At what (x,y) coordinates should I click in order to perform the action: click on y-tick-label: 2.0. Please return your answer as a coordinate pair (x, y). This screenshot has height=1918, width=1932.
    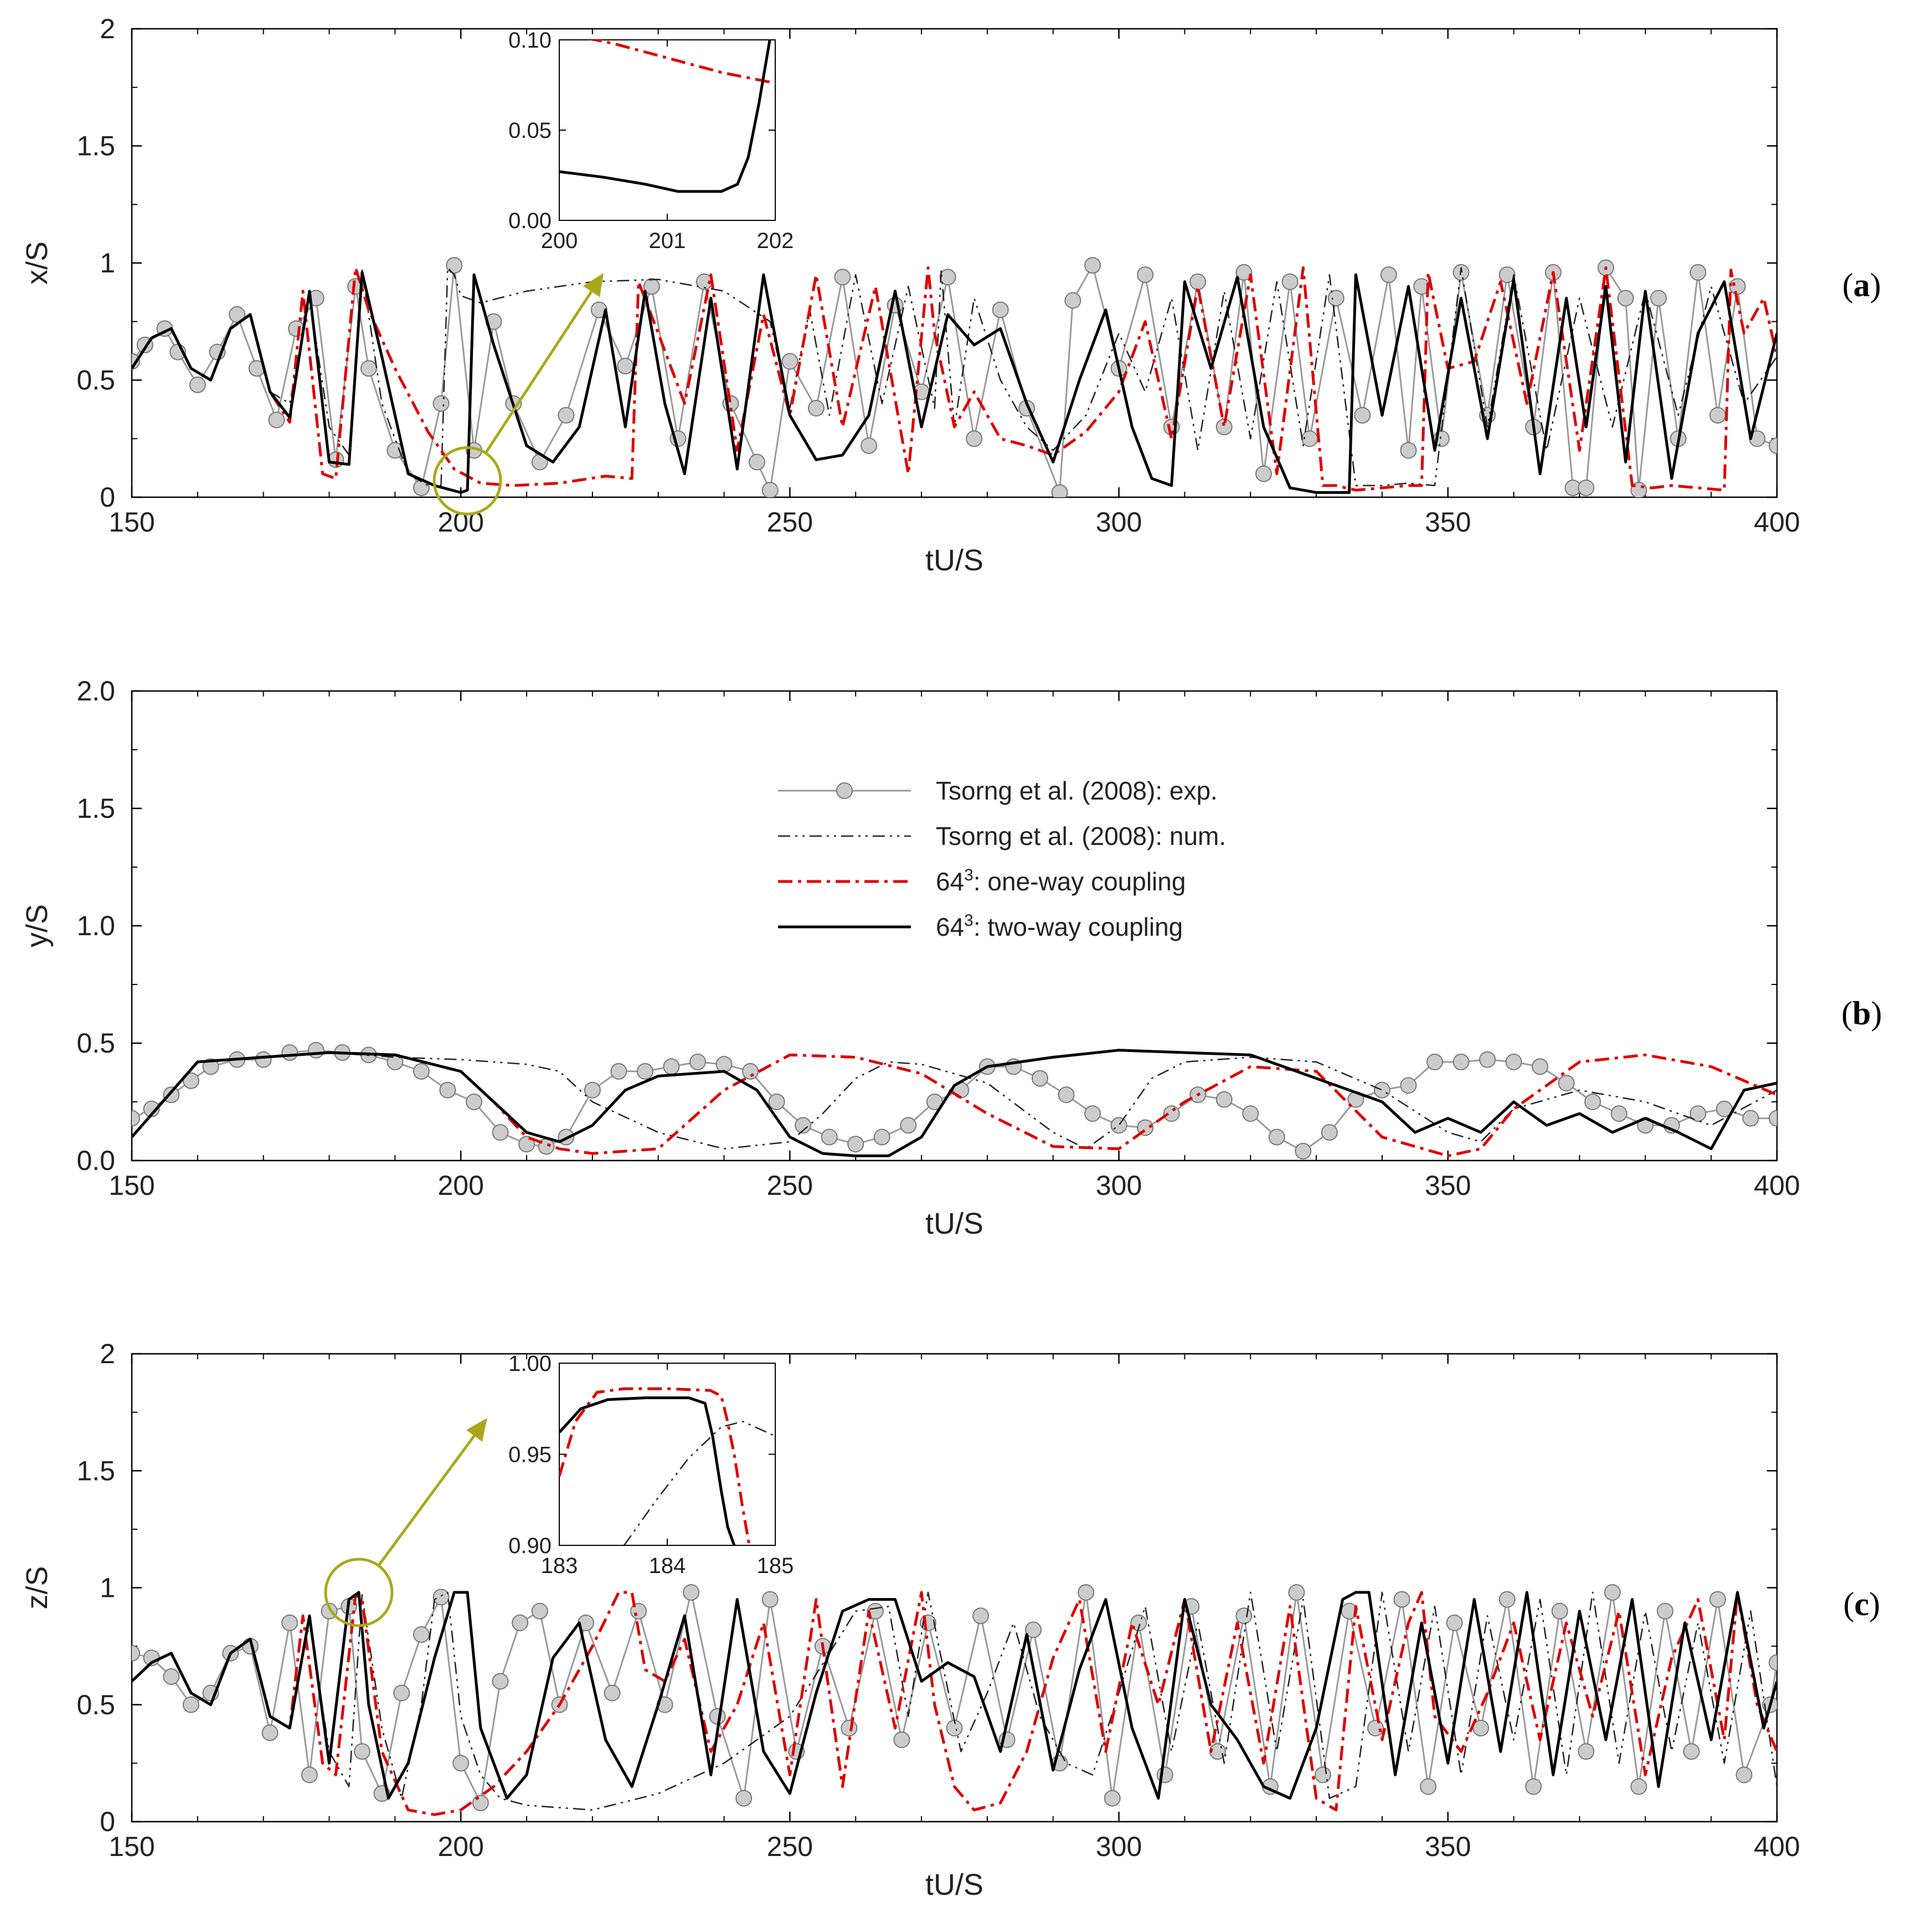
    Looking at the image, I should click on (95, 691).